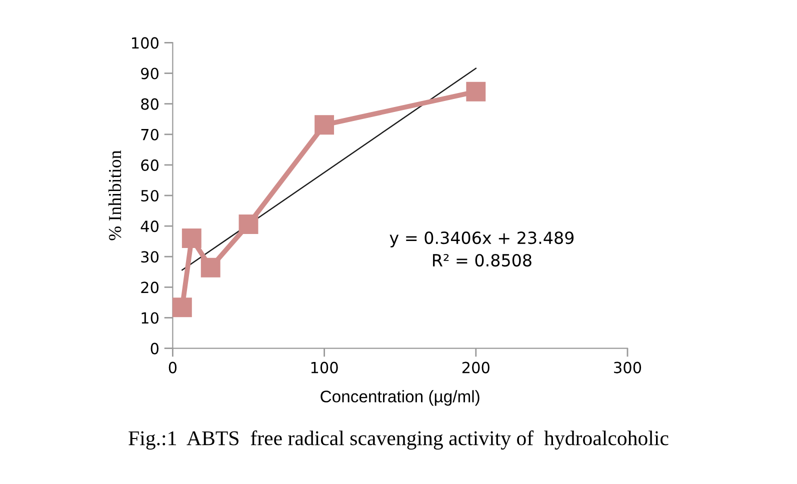  I want to click on y-tick-label: 80, so click(149, 104).